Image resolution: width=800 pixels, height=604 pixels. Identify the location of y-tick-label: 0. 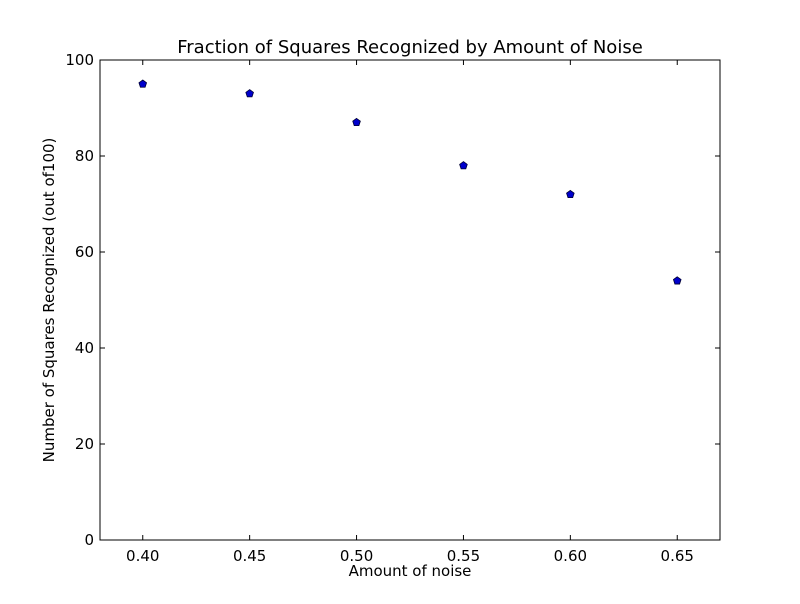
(89, 540).